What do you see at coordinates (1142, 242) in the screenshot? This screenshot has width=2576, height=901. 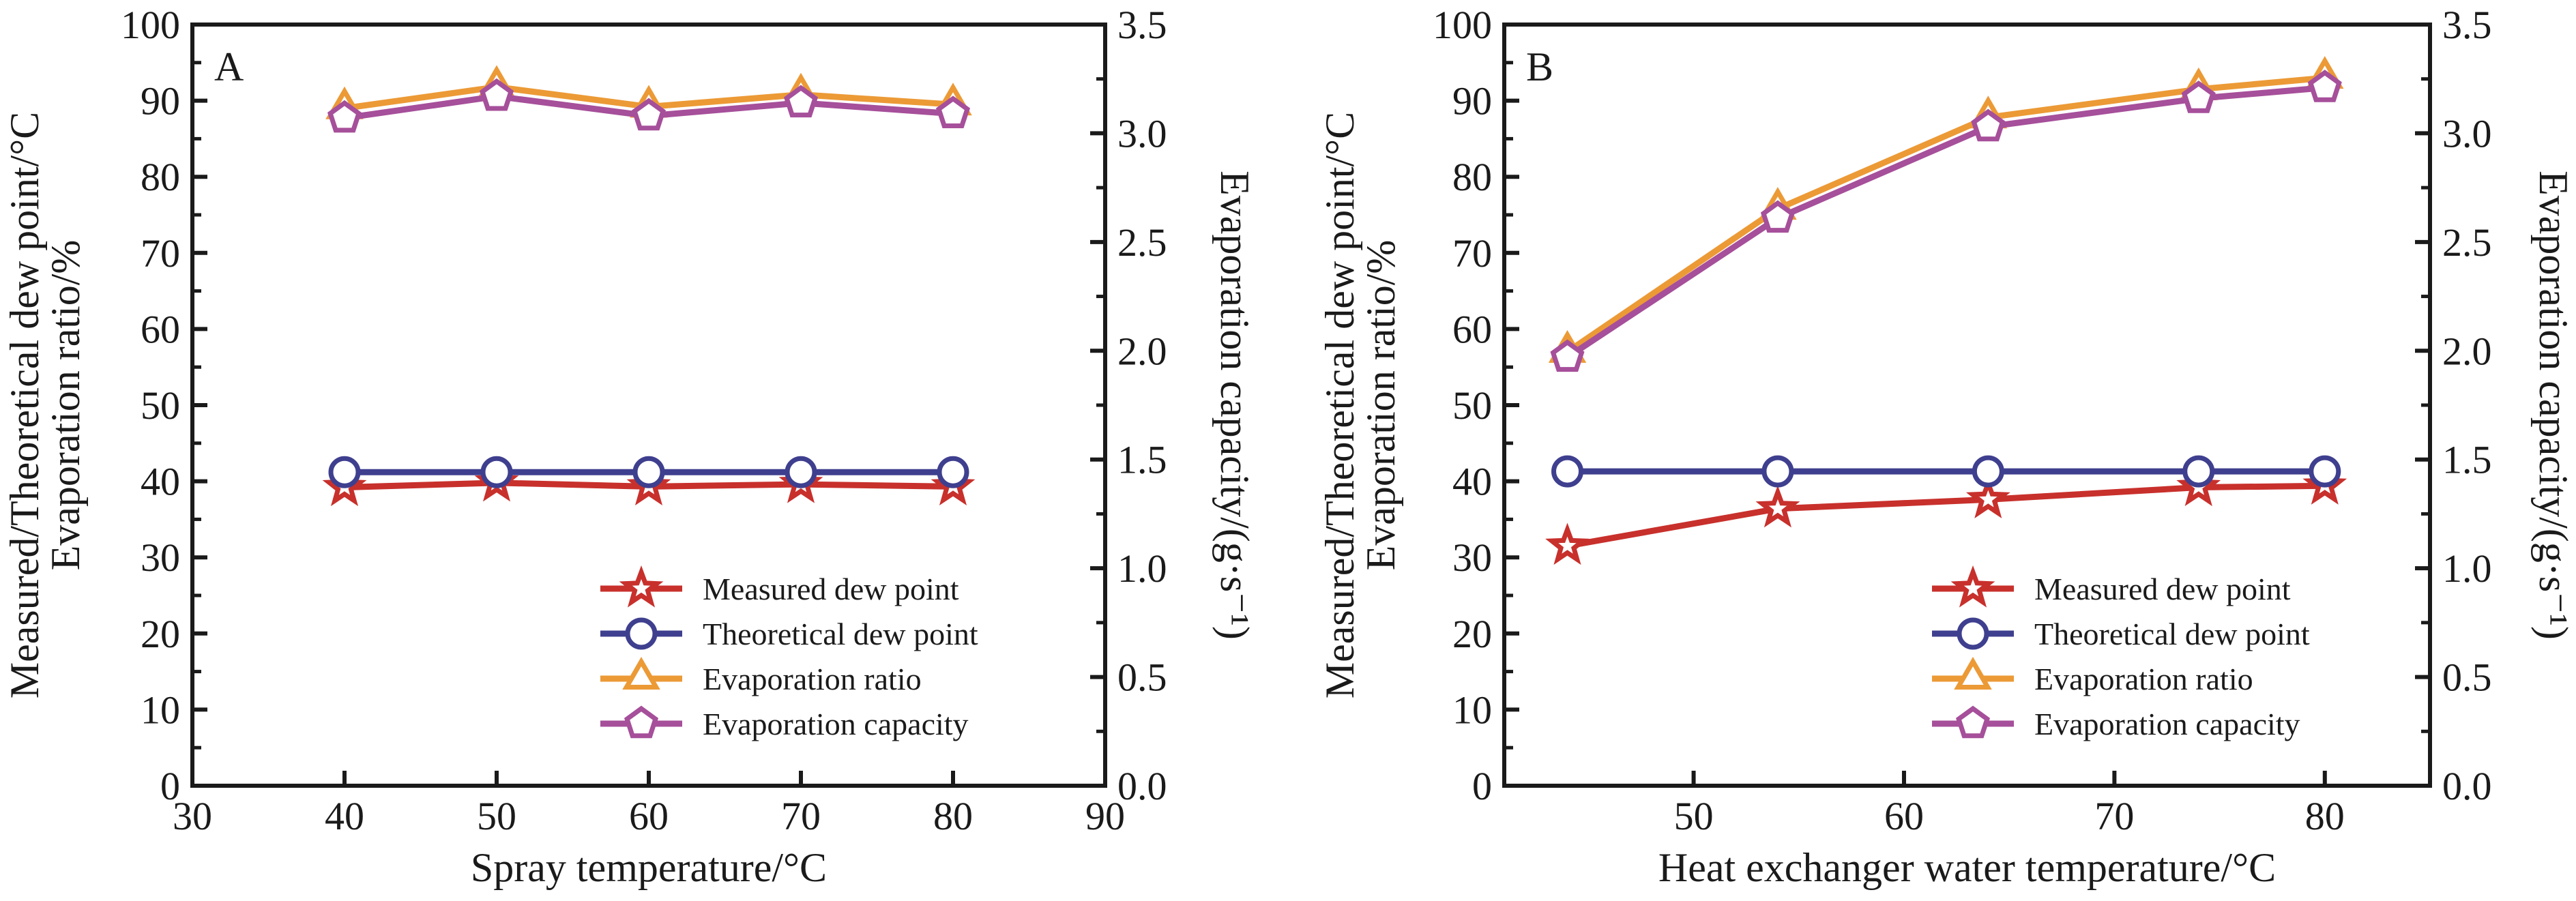 I see `y2-tick-label: 2.5` at bounding box center [1142, 242].